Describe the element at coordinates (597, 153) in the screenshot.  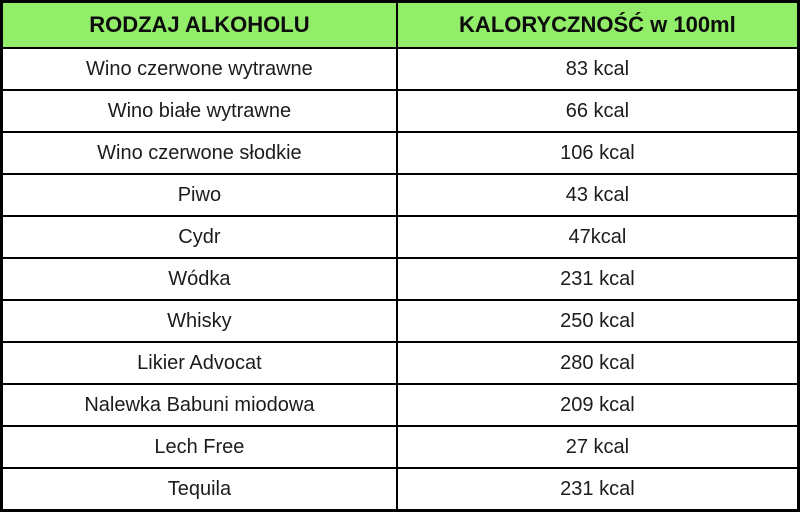
I see `calories-cell: 106 kcal` at that location.